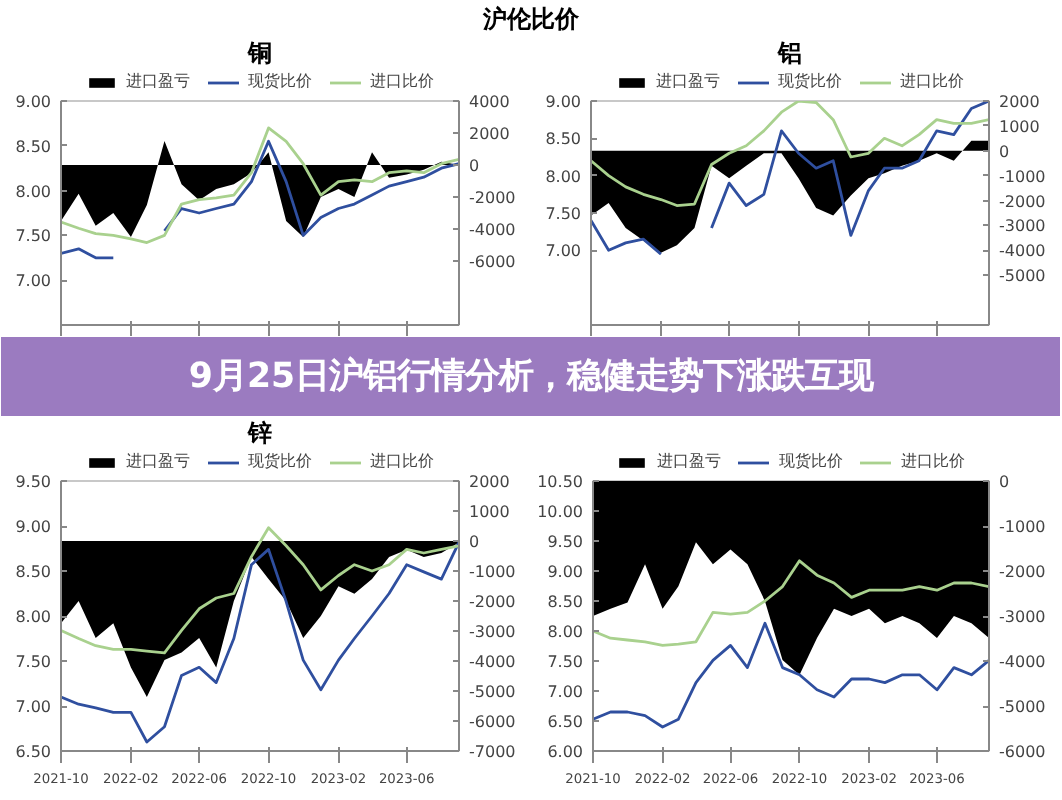  Describe the element at coordinates (532, 377) in the screenshot. I see `text: 9月25日沪铝行情分析，稳健走势下涨跌互现` at that location.